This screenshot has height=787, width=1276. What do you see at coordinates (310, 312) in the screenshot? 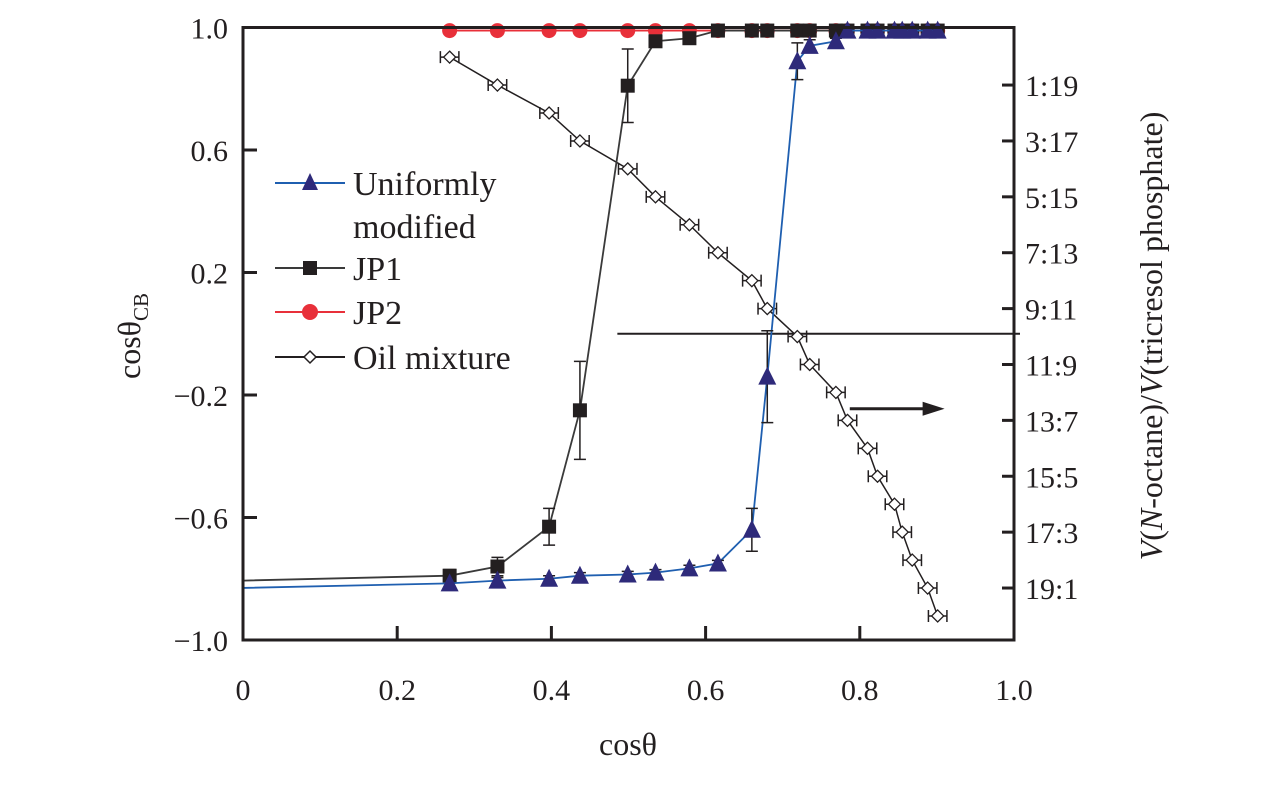
I see `legend-circle-icon` at bounding box center [310, 312].